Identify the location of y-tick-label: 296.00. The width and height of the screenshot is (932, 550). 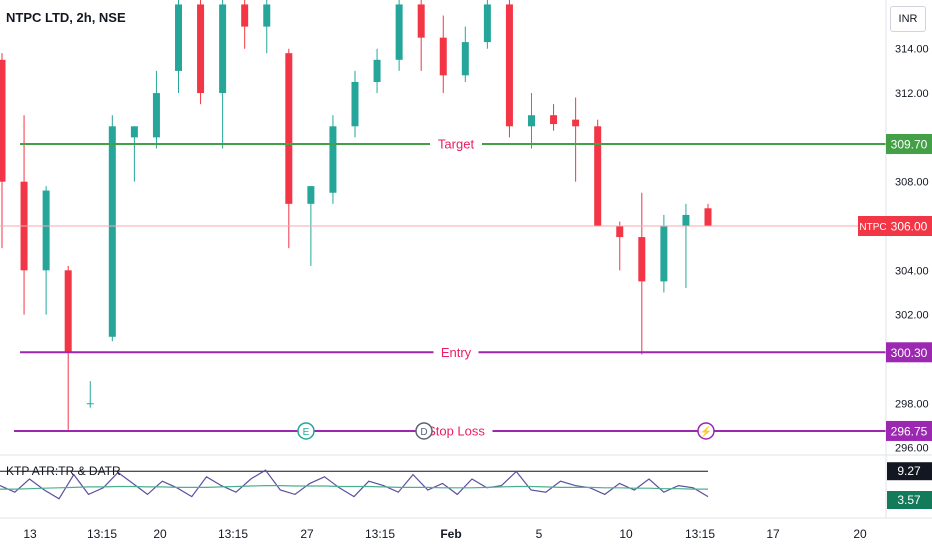
(912, 449).